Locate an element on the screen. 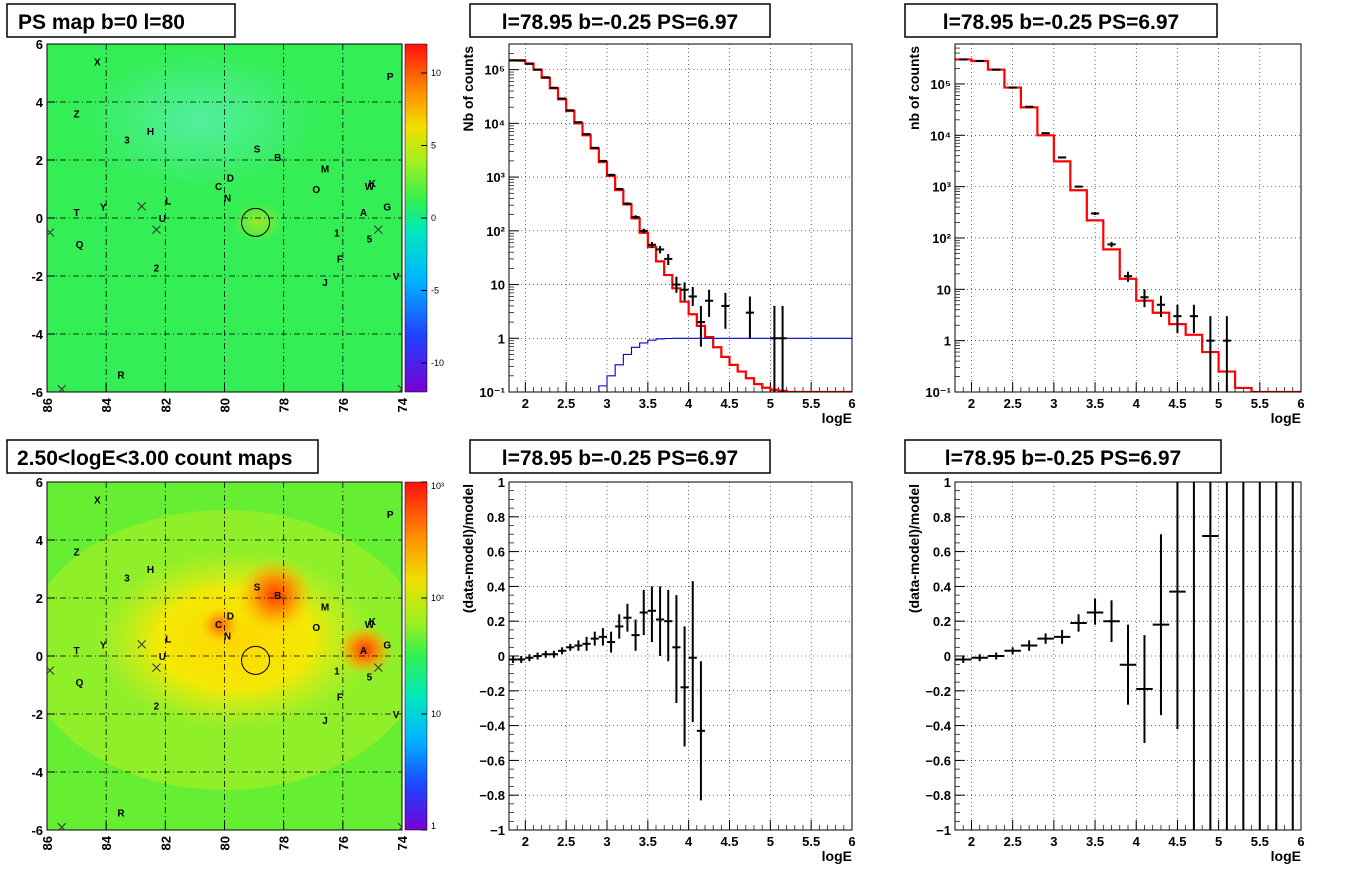  residual-fine-title: l=78.95 b=-0.25 PS=6.97 is located at coordinates (620, 458).